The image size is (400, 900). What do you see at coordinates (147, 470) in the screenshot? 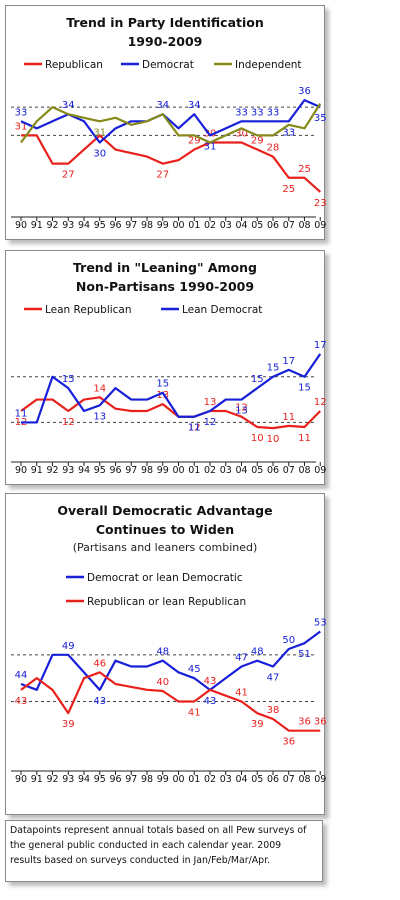
I see `x-tick-label: 98` at bounding box center [147, 470].